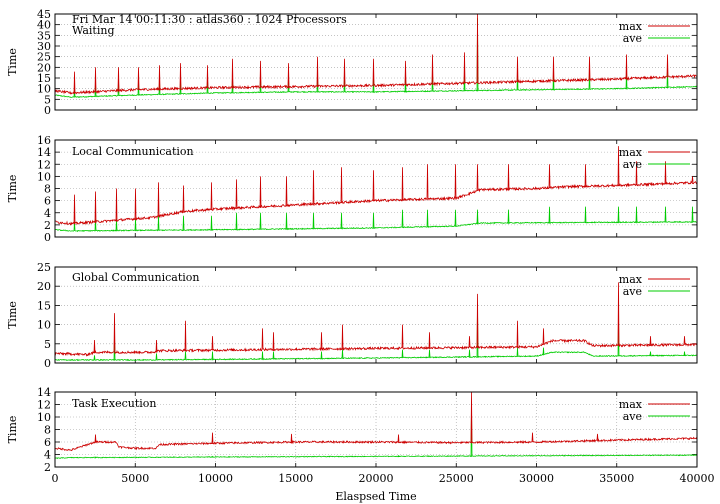 This screenshot has height=504, width=720. I want to click on x-tick-label: 5000, so click(135, 478).